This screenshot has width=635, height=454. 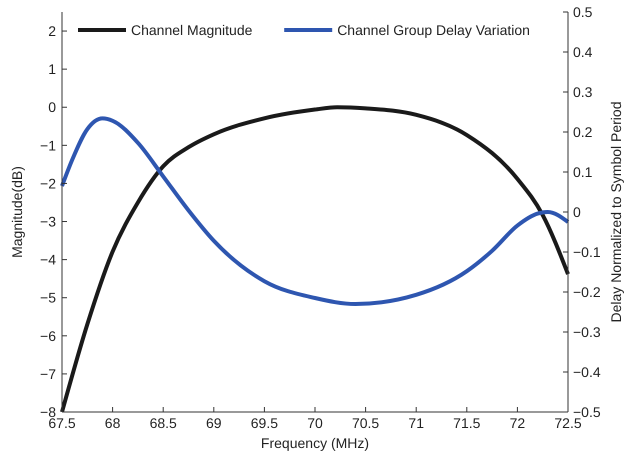 What do you see at coordinates (583, 132) in the screenshot?
I see `y2-tick-label: 0.2` at bounding box center [583, 132].